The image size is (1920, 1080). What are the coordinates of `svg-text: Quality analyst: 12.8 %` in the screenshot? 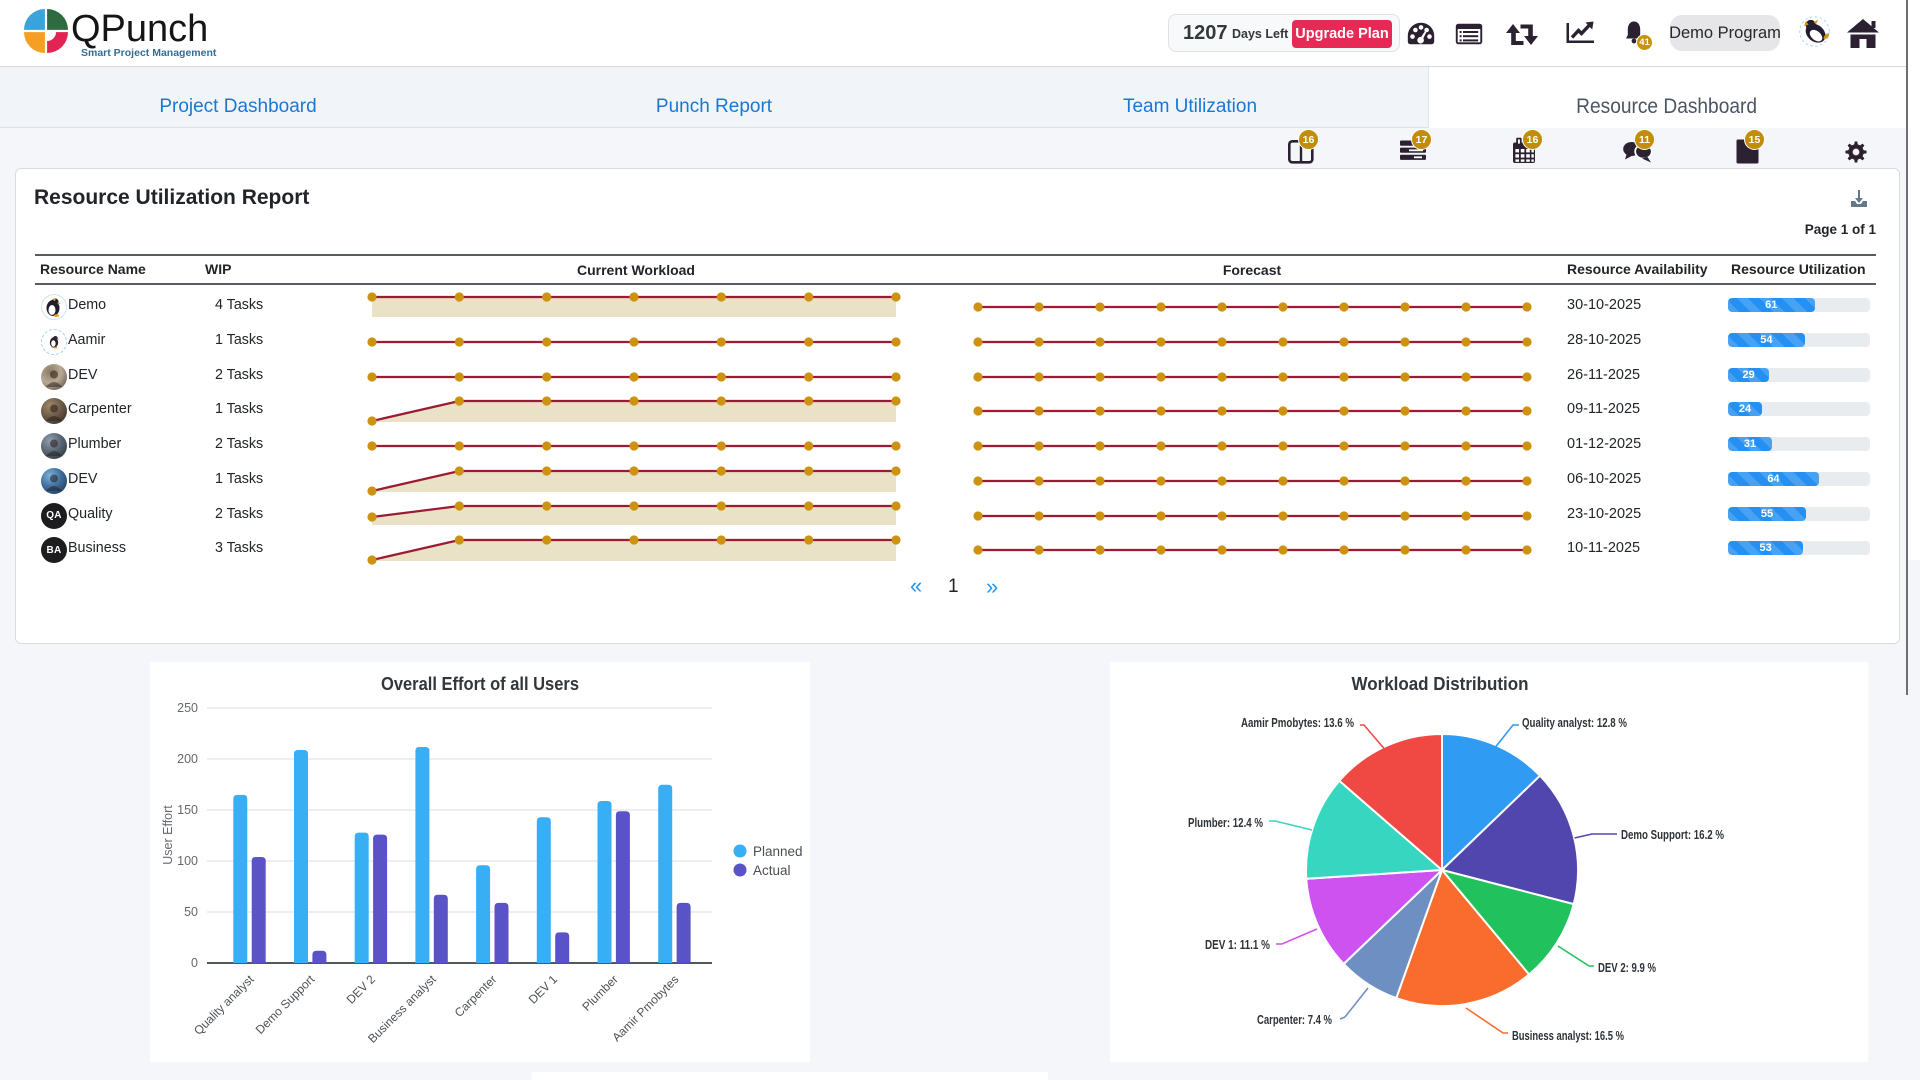 It's located at (1574, 723).